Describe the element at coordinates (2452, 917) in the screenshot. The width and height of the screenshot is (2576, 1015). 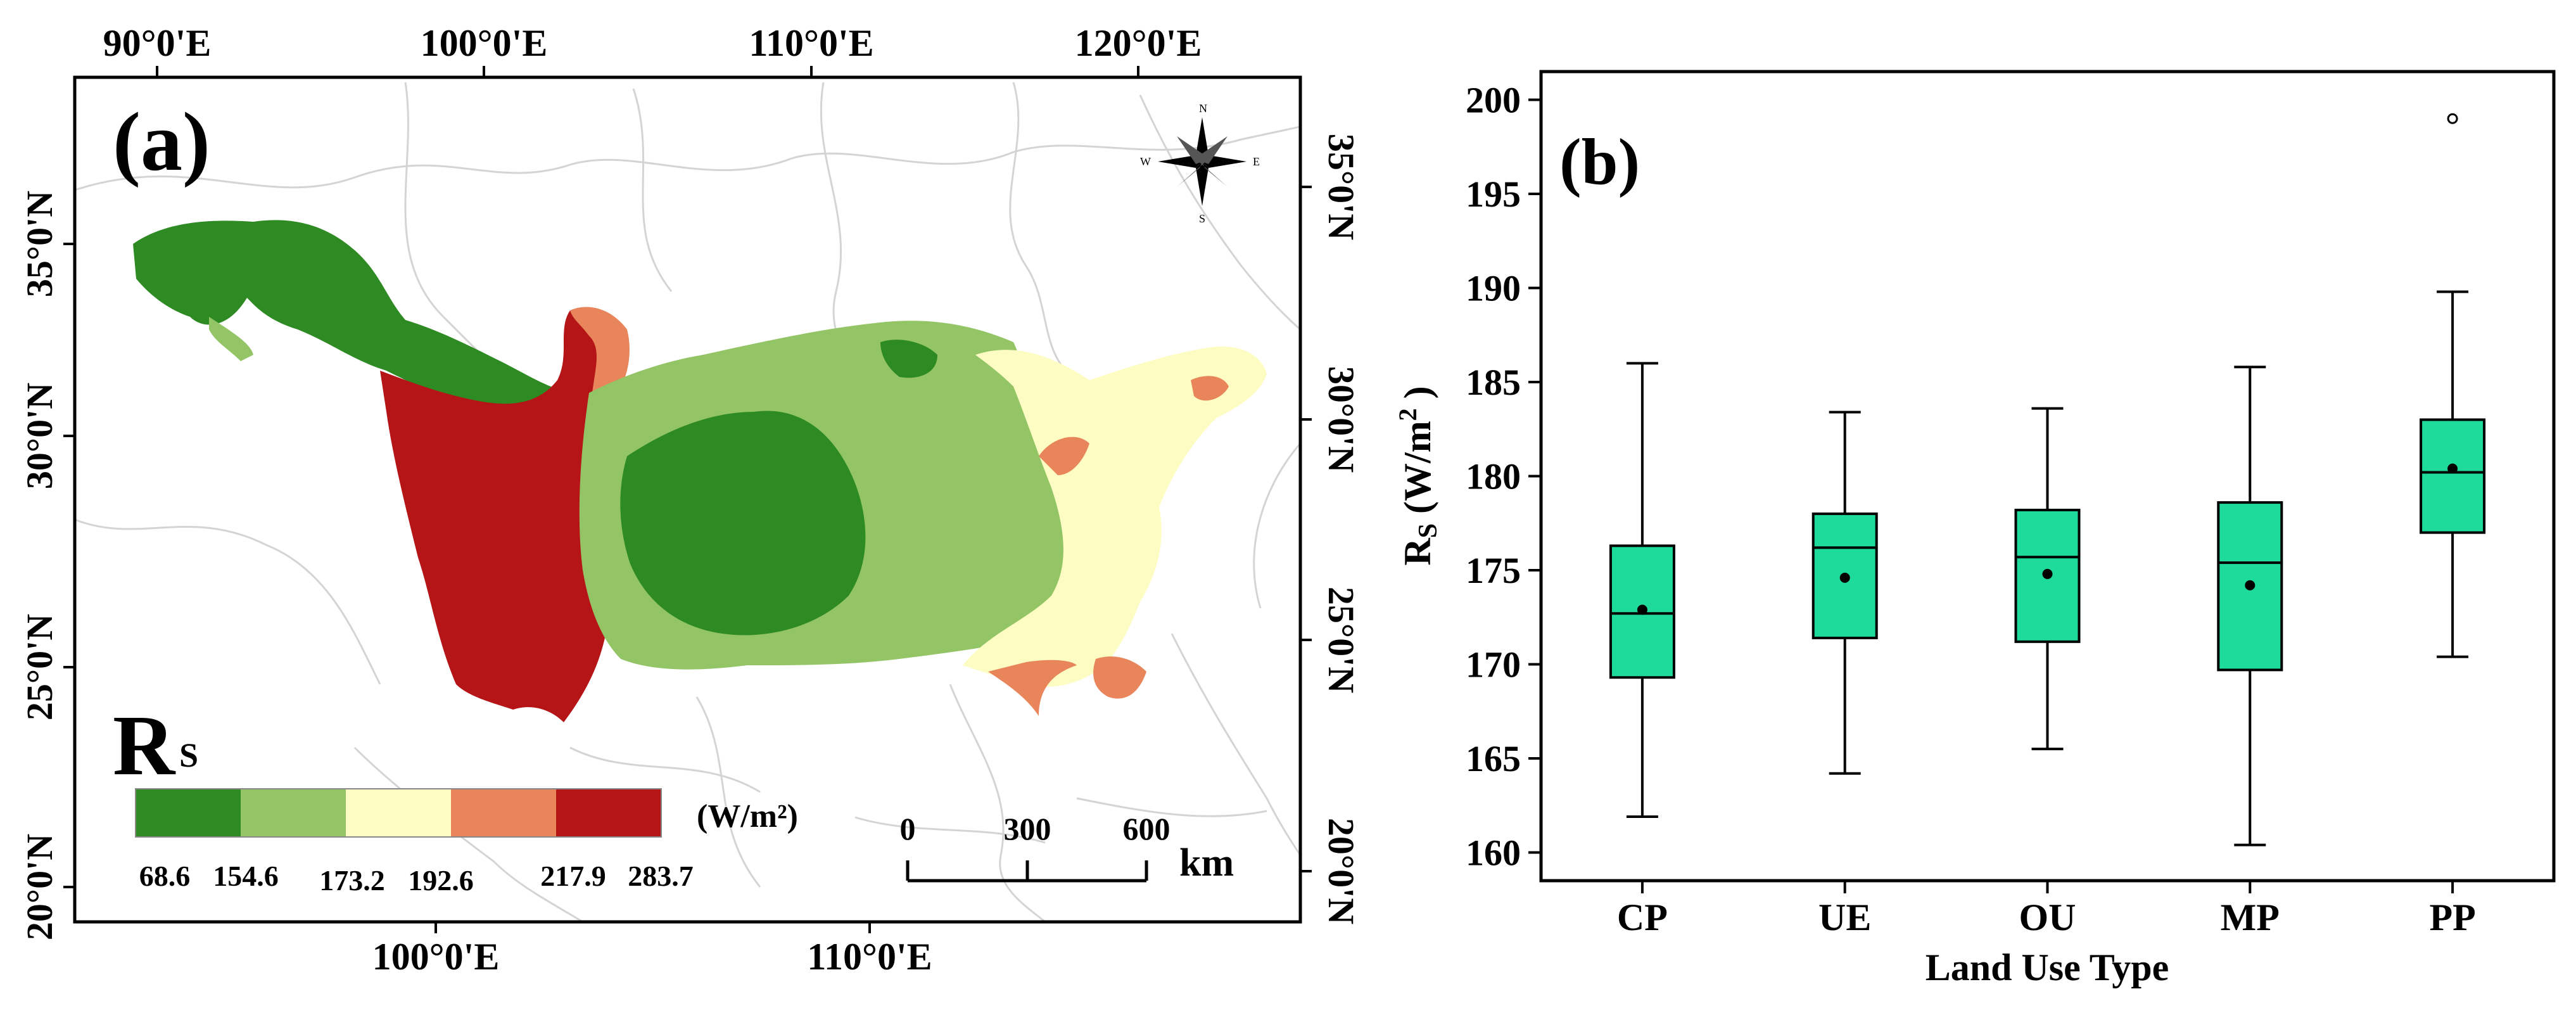
I see `x-tick-label-pp: PP` at that location.